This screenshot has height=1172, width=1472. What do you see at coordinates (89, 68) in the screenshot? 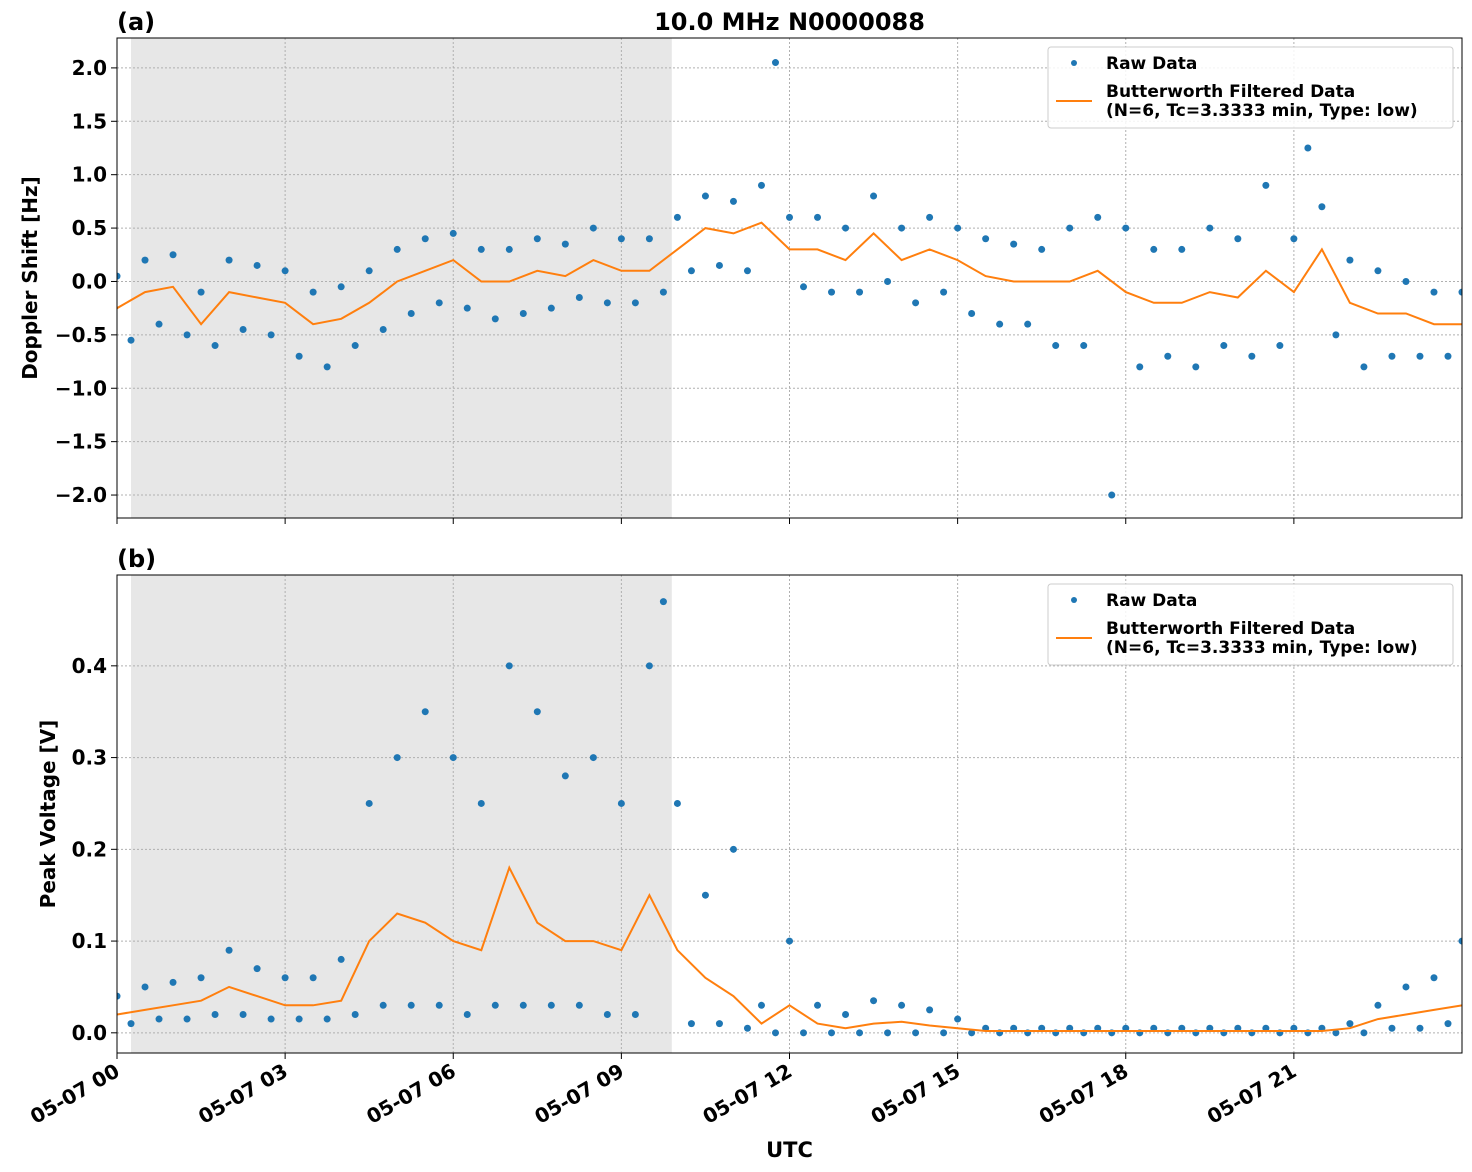
I see `y-tick-label: 2.0` at bounding box center [89, 68].